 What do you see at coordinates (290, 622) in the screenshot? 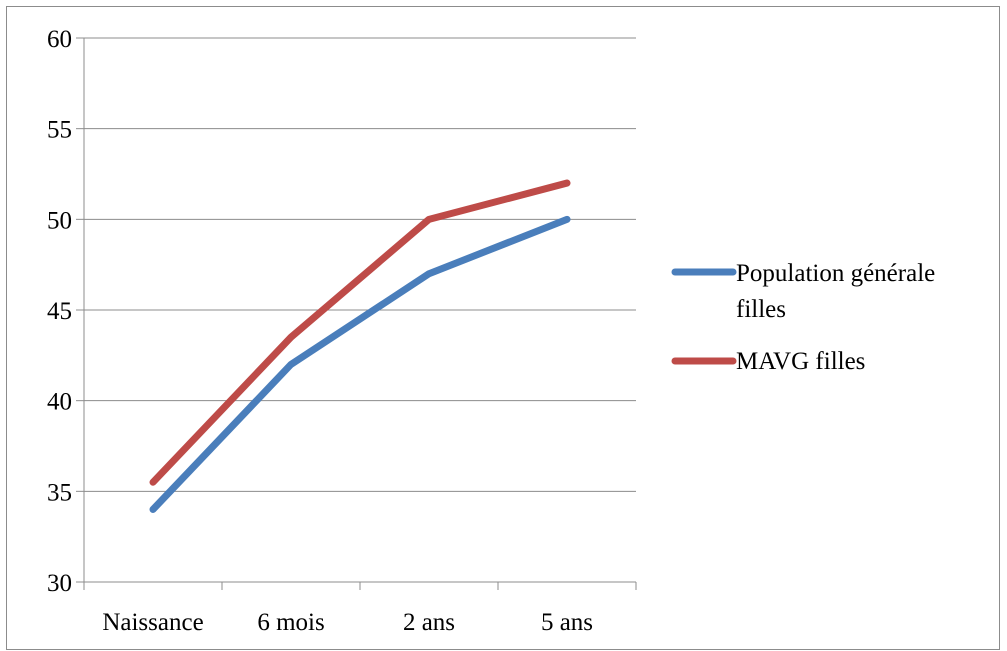
I see `x-tick-label: 6 mois` at bounding box center [290, 622].